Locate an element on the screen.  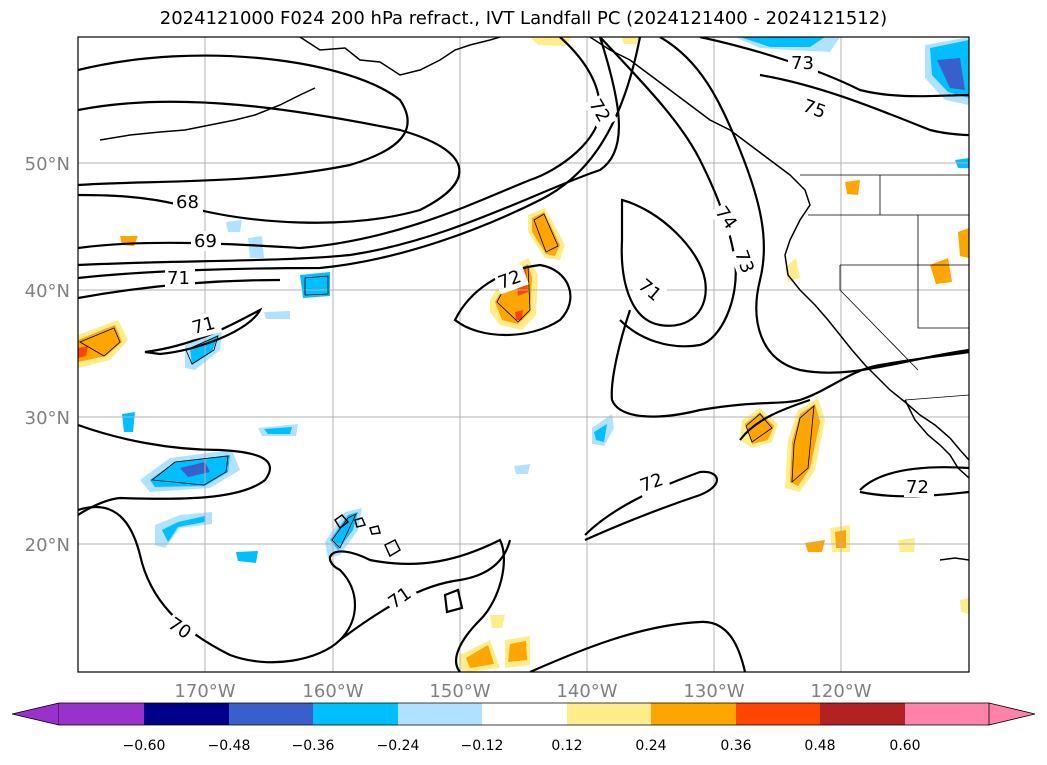
alaska-coast is located at coordinates (400, 56).